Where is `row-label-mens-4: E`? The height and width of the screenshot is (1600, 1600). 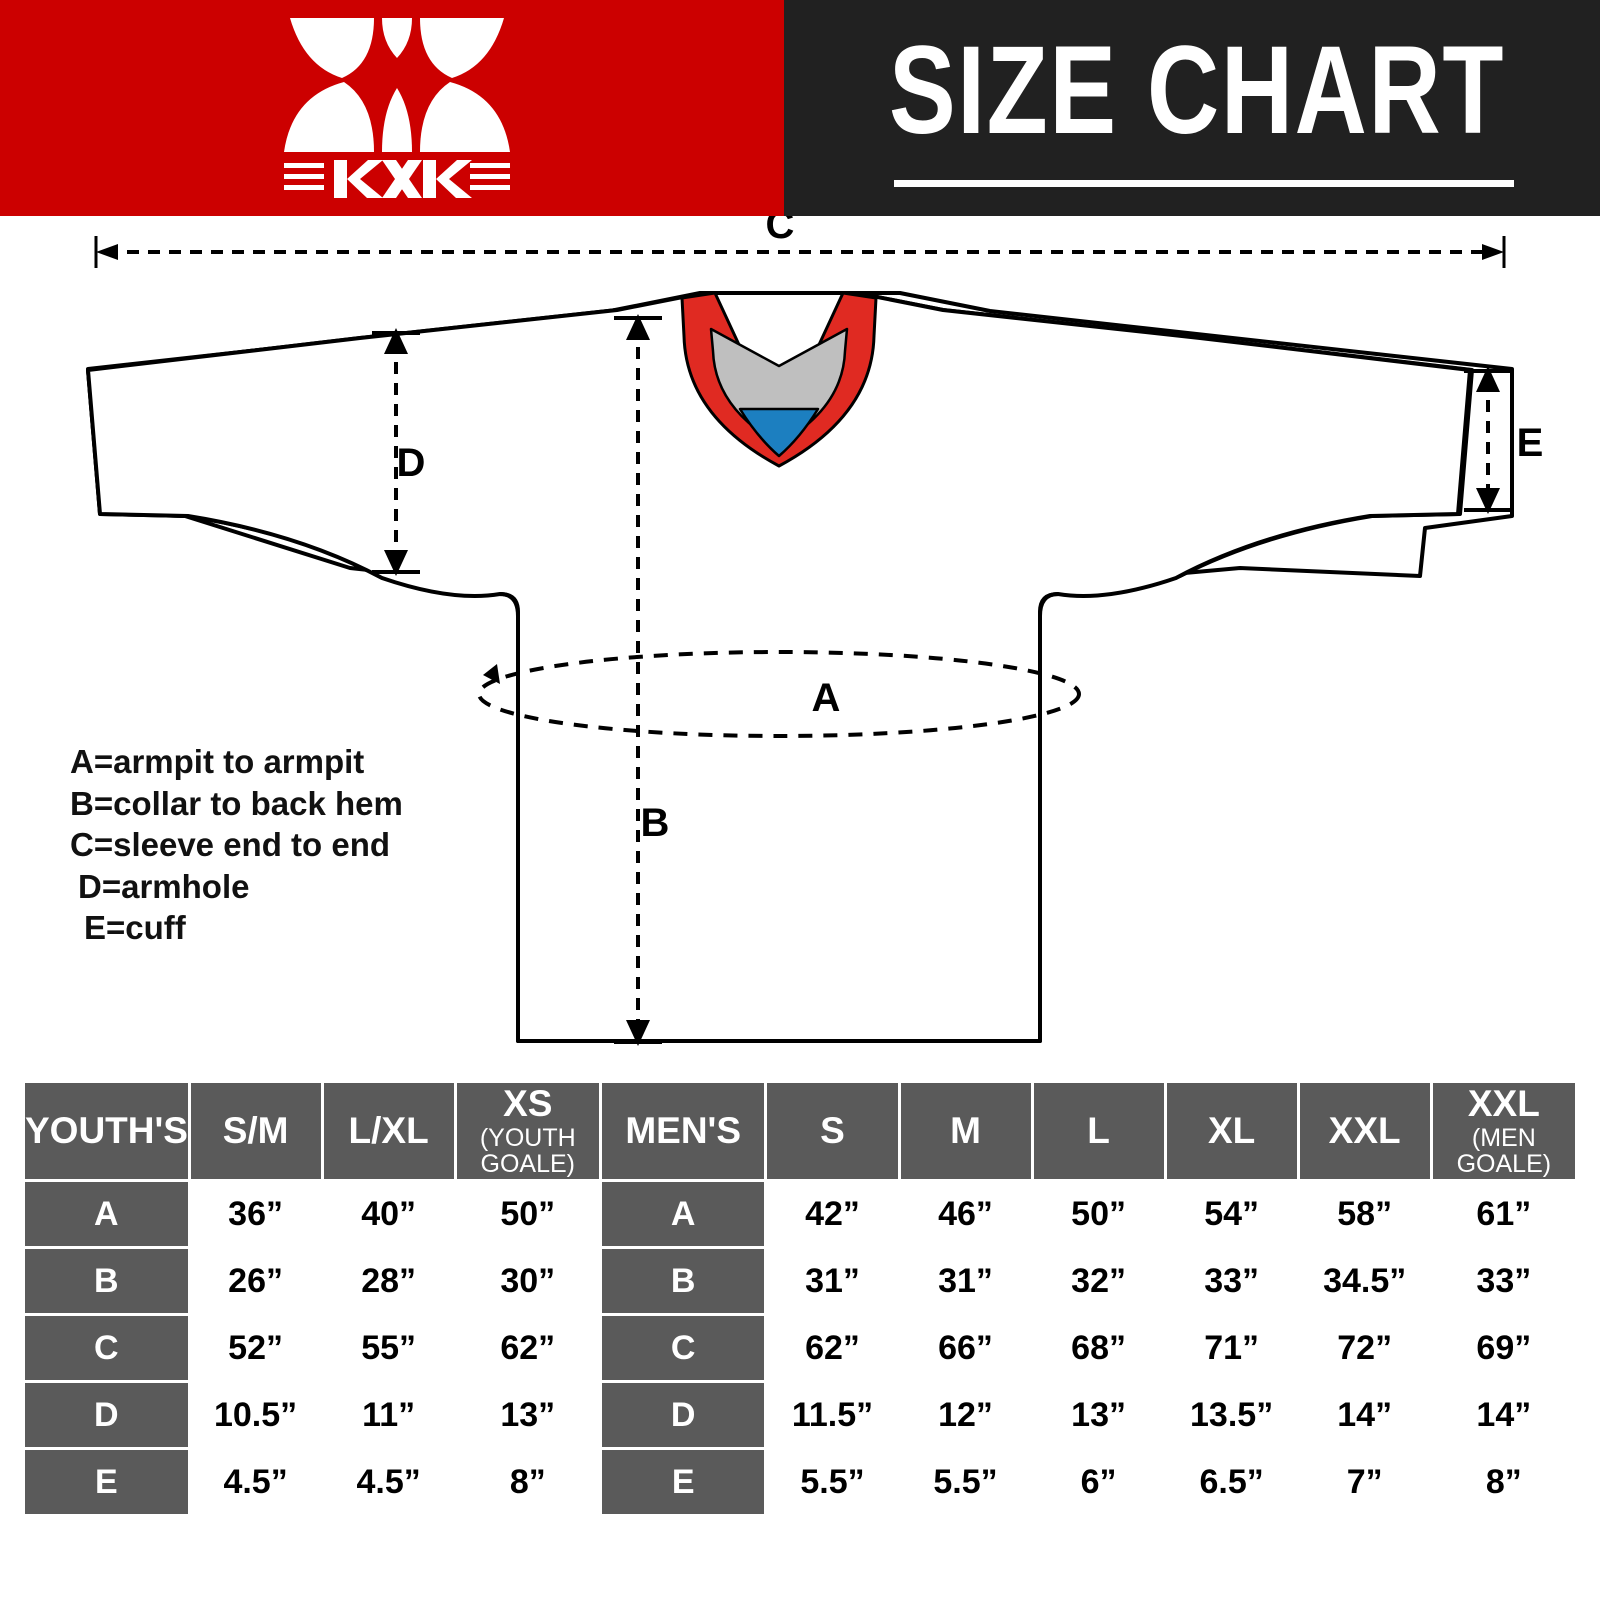 row-label-mens-4: E is located at coordinates (683, 1482).